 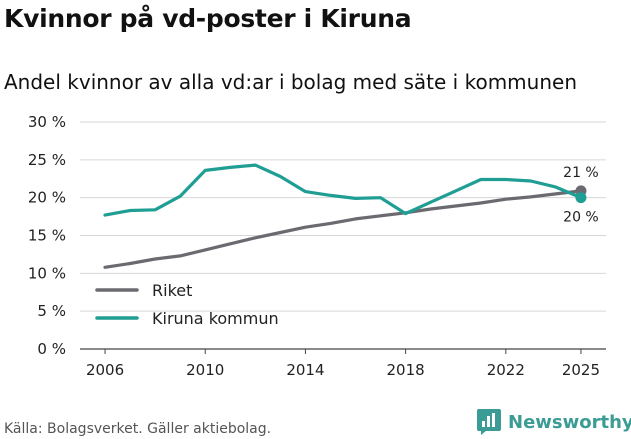 I want to click on x-tick-label: 2022, so click(x=506, y=370).